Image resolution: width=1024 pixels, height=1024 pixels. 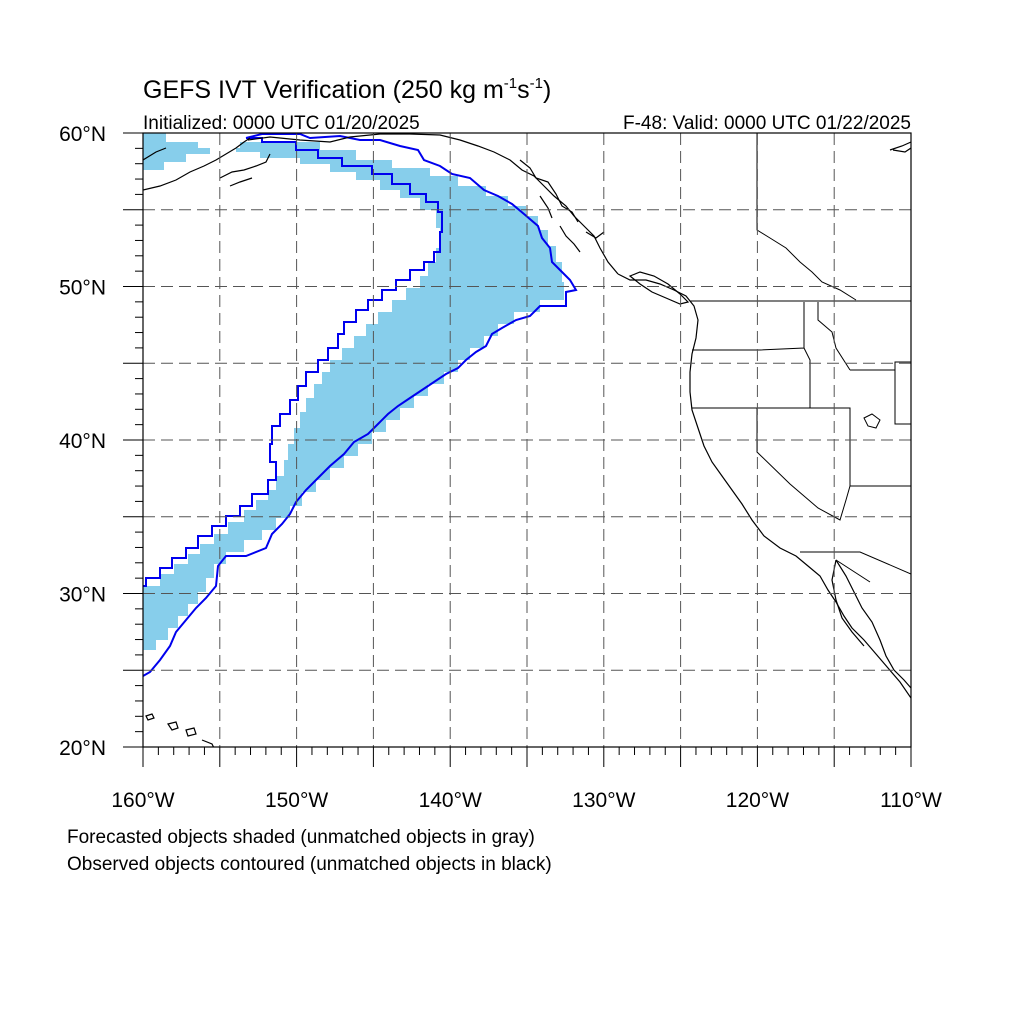 I want to click on lat-label: 20°N, so click(x=82, y=748).